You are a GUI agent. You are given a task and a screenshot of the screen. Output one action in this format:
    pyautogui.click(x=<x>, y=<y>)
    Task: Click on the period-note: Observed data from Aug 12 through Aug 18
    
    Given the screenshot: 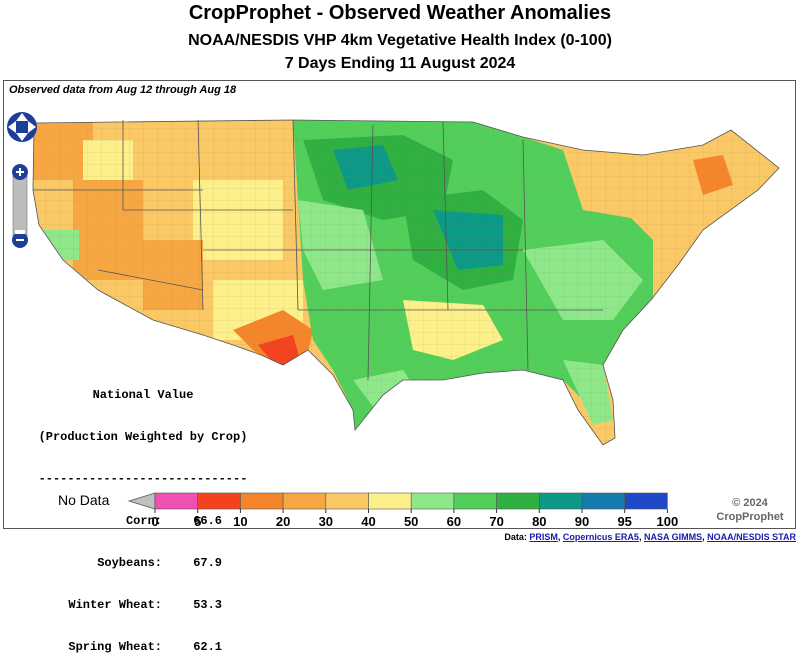 What is the action you would take?
    pyautogui.click(x=123, y=90)
    